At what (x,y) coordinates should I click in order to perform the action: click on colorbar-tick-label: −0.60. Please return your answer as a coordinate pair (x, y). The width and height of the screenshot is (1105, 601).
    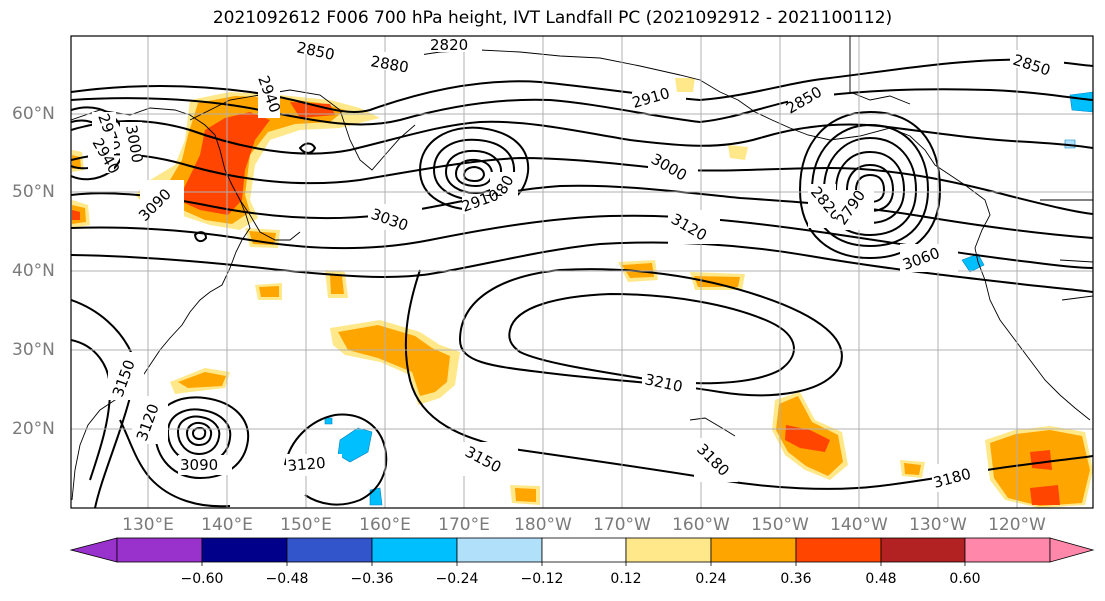
    Looking at the image, I should click on (202, 579).